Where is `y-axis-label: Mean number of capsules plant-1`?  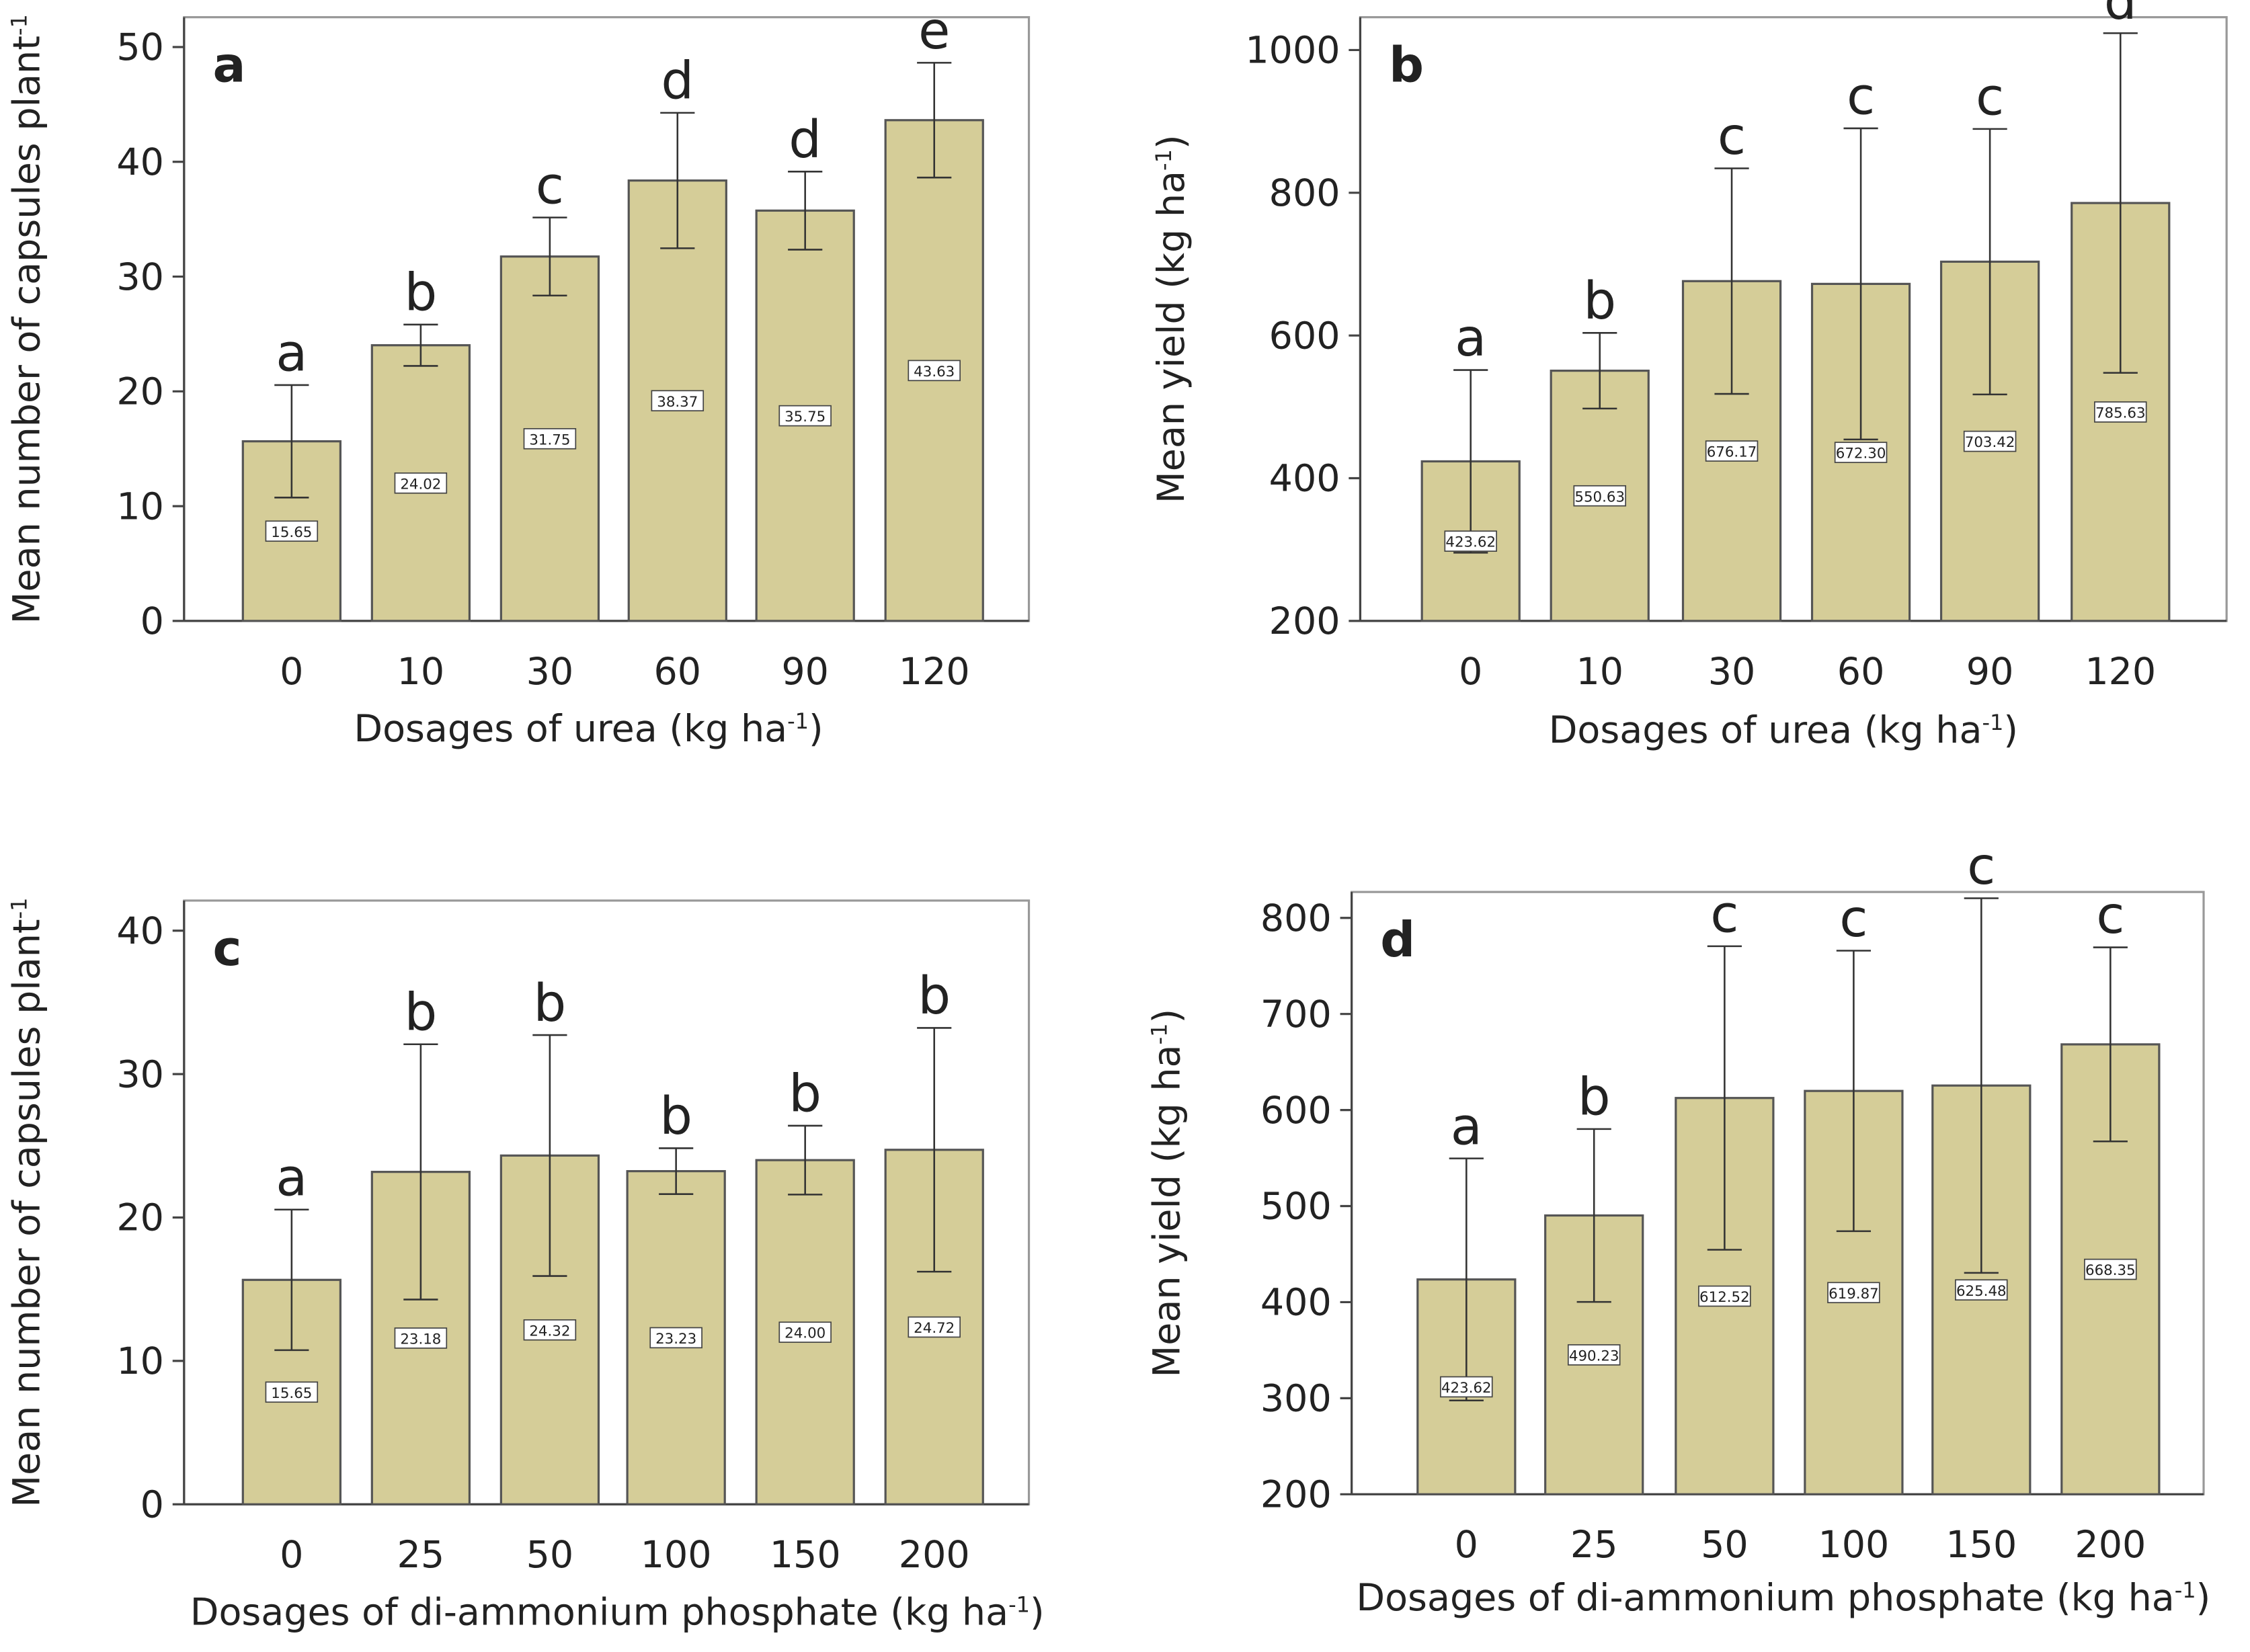 y-axis-label: Mean number of capsules plant-1 is located at coordinates (26, 319).